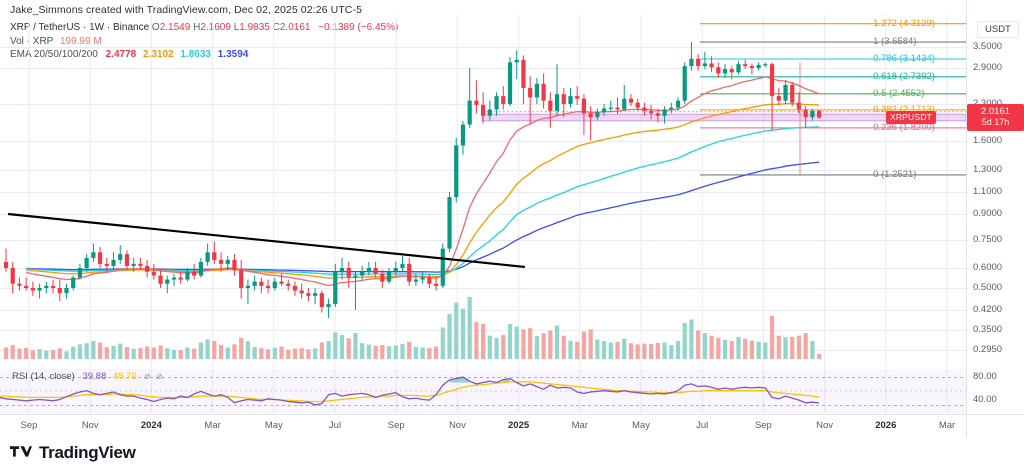 Image resolution: width=1024 pixels, height=473 pixels. I want to click on legend-close-label: C, so click(276, 27).